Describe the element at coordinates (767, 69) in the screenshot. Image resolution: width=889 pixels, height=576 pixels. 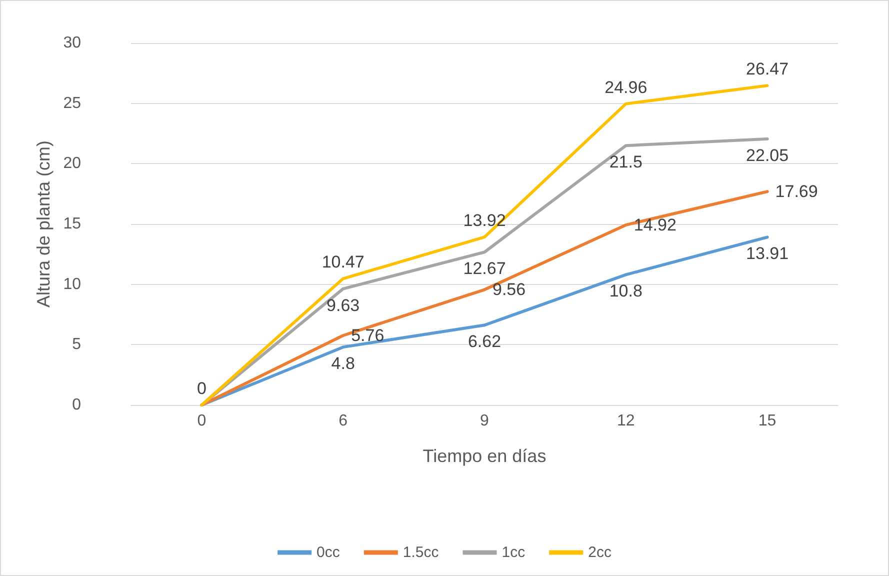
I see `data-label: 26.47` at that location.